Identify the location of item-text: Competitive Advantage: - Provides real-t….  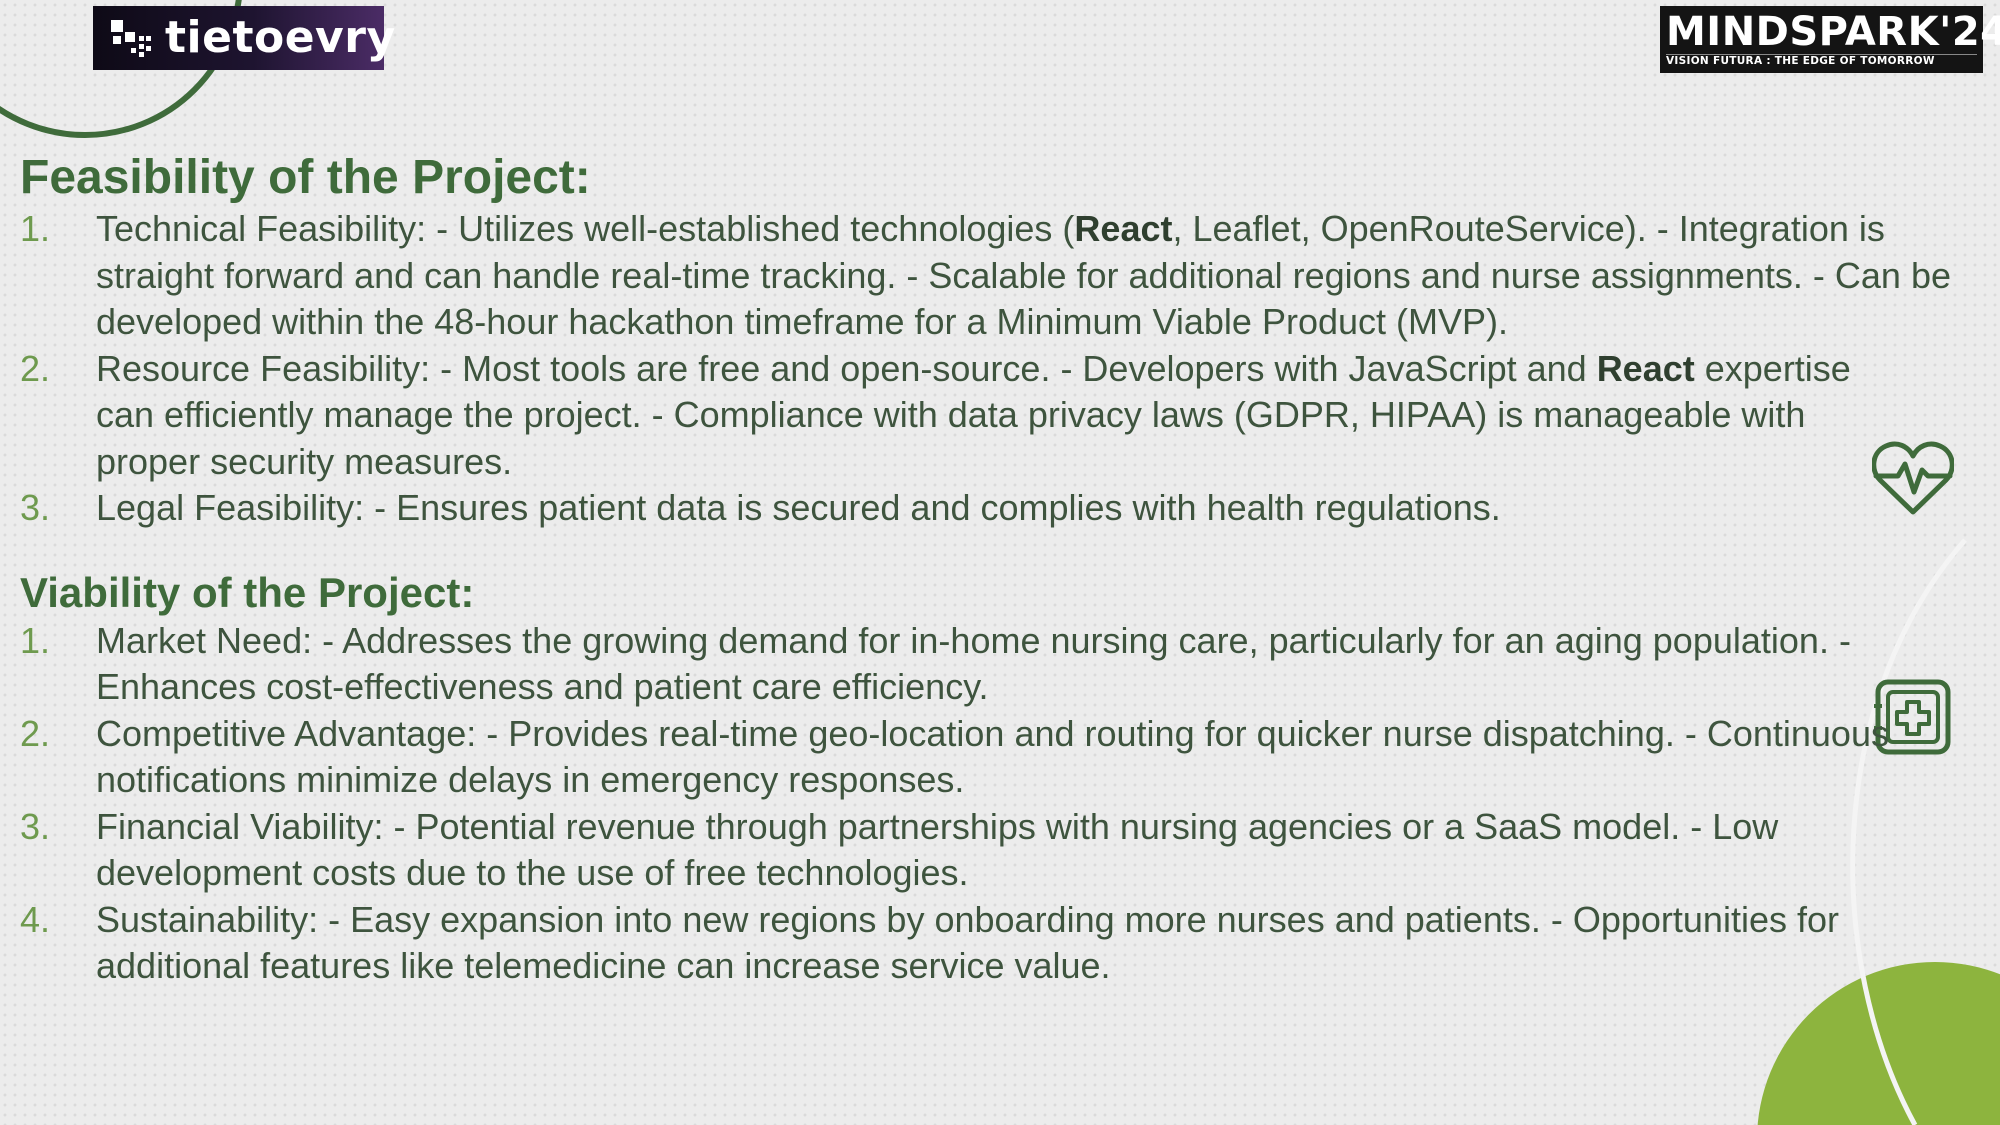
(992, 756).